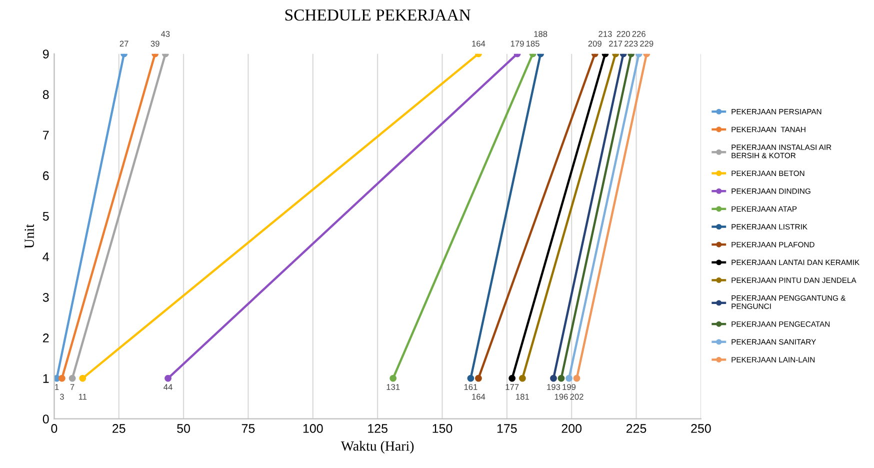 The height and width of the screenshot is (468, 874). What do you see at coordinates (393, 387) in the screenshot?
I see `annotation: 131` at bounding box center [393, 387].